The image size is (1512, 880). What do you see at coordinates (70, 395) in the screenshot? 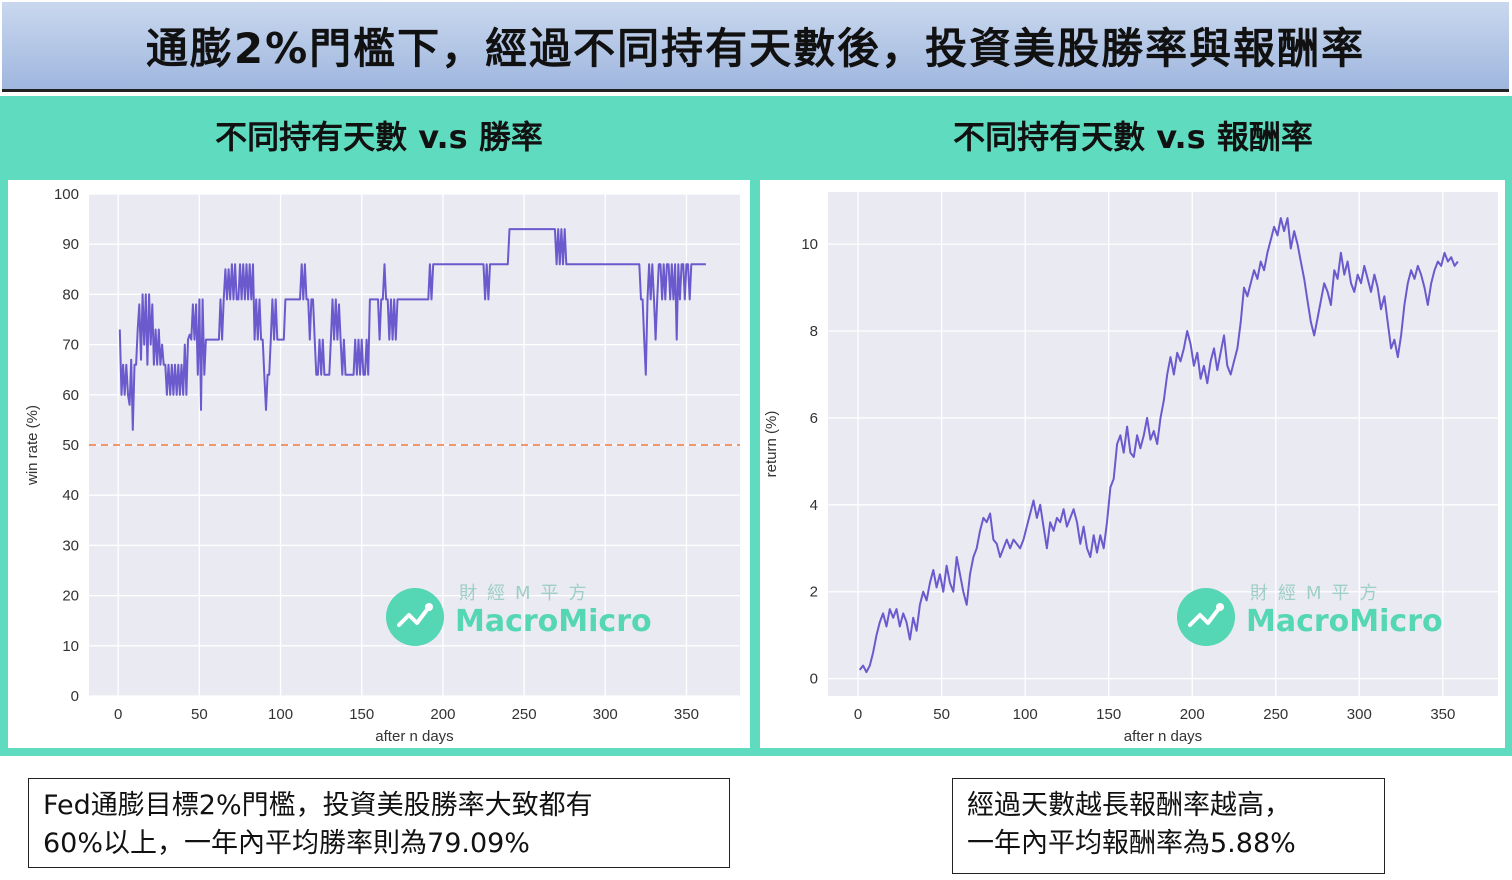
I see `y-tick-label: 60` at bounding box center [70, 395].